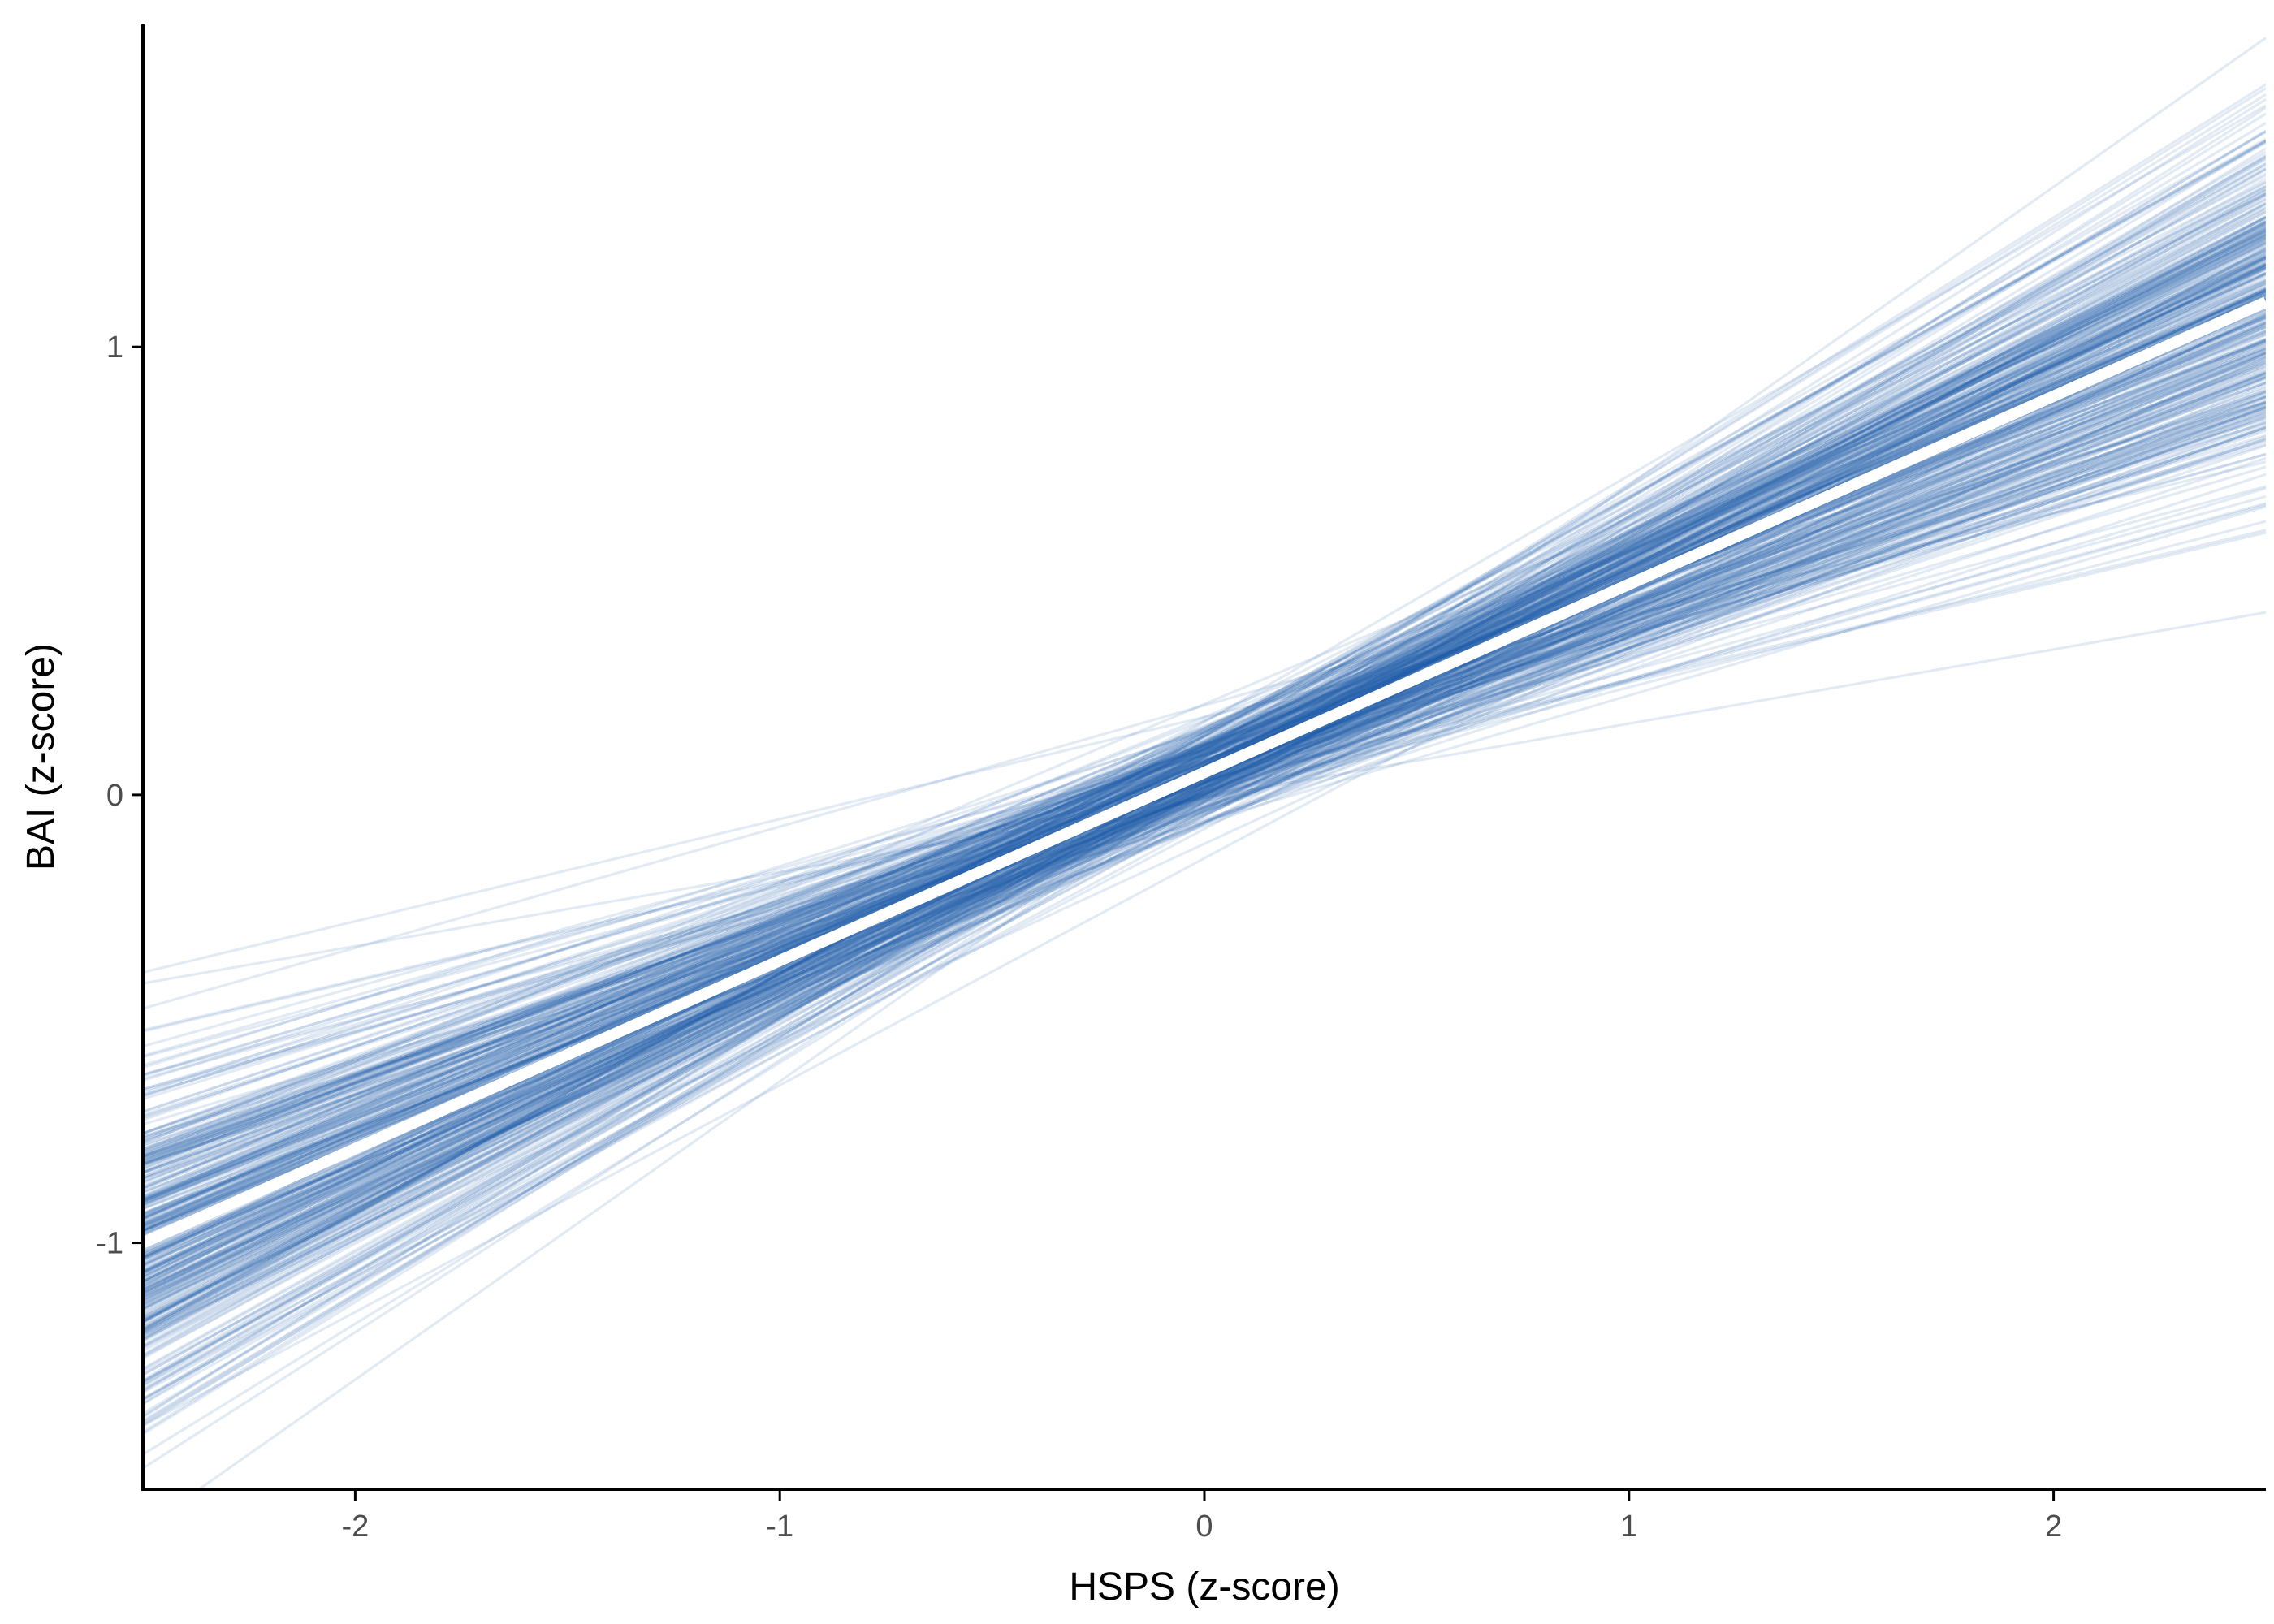 The width and height of the screenshot is (2274, 1624). What do you see at coordinates (114, 796) in the screenshot?
I see `y-tick-label: 0` at bounding box center [114, 796].